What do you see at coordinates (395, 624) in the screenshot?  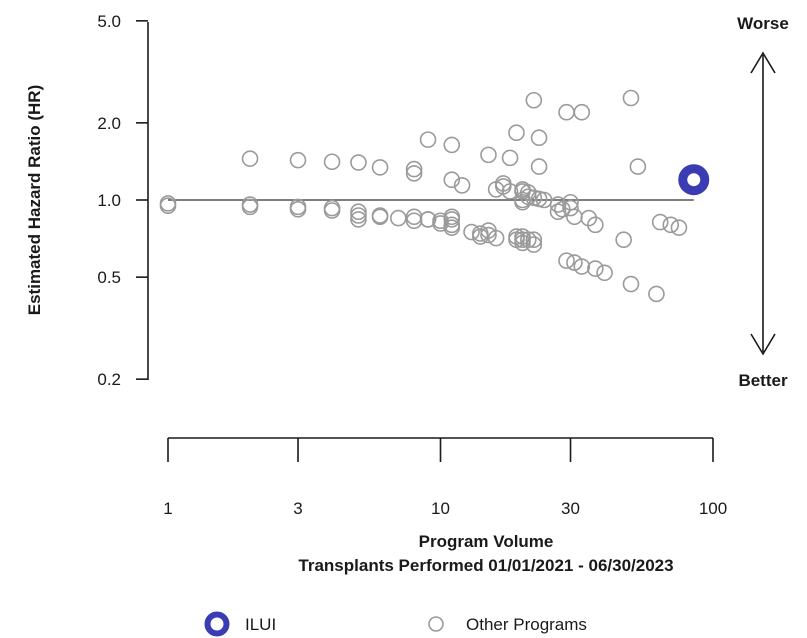 I see `legend: ILUI Other Programs` at bounding box center [395, 624].